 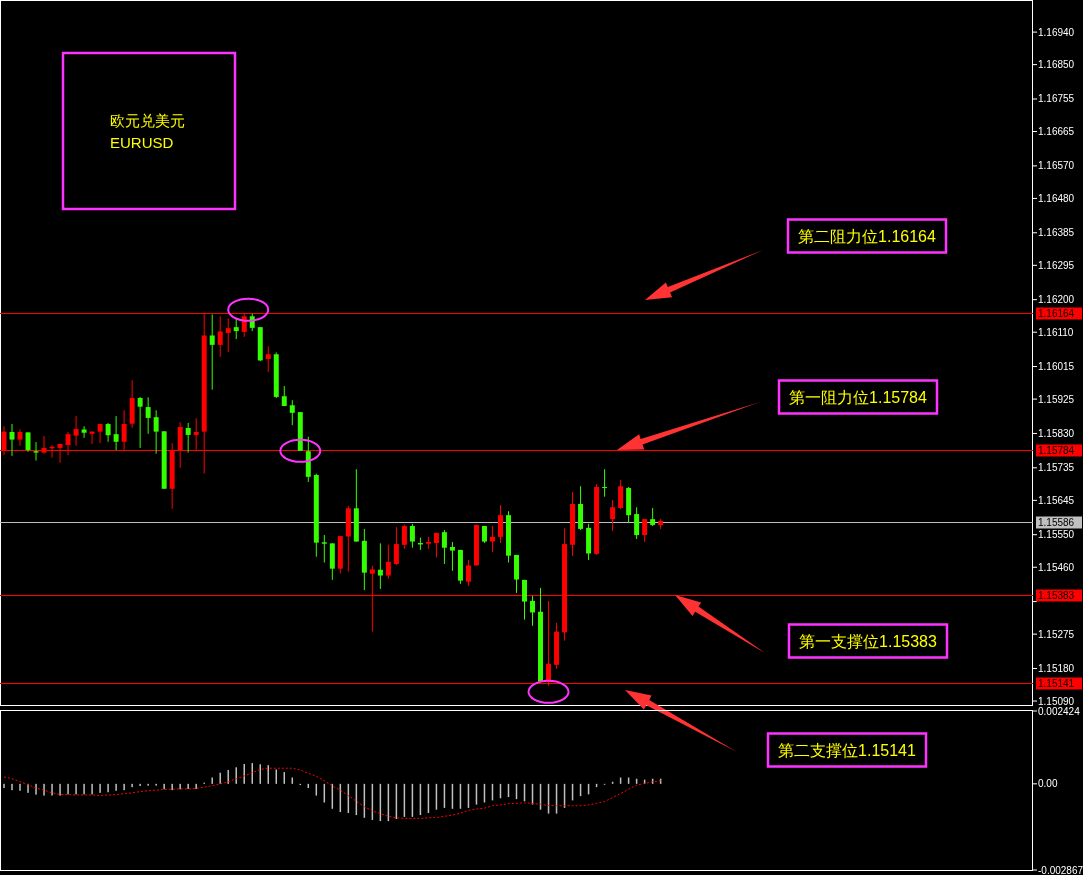 I want to click on line-series, so click(x=332, y=793).